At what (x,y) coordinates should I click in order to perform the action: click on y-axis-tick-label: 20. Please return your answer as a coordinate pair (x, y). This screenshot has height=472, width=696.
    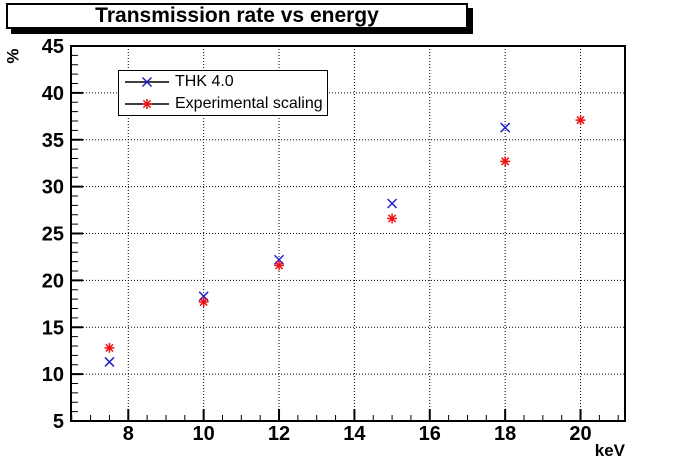
    Looking at the image, I should click on (53, 281).